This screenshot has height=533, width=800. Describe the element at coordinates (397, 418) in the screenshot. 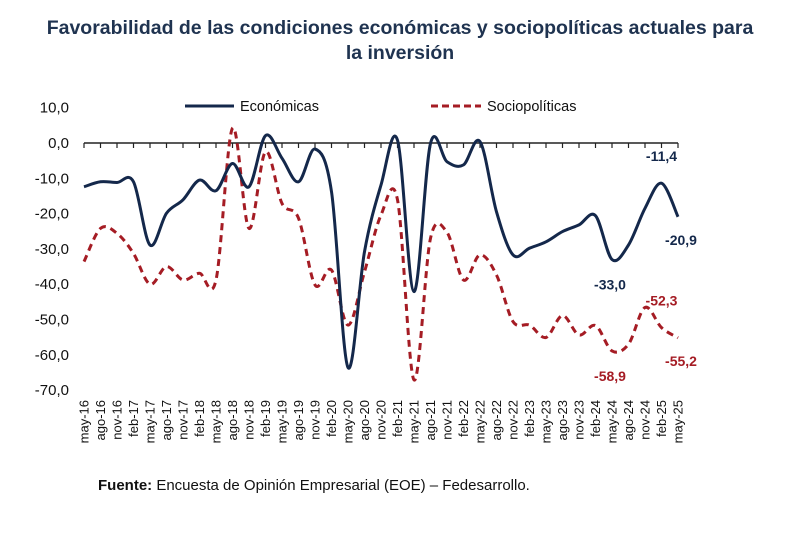

I see `x-tick-label: feb-21` at that location.